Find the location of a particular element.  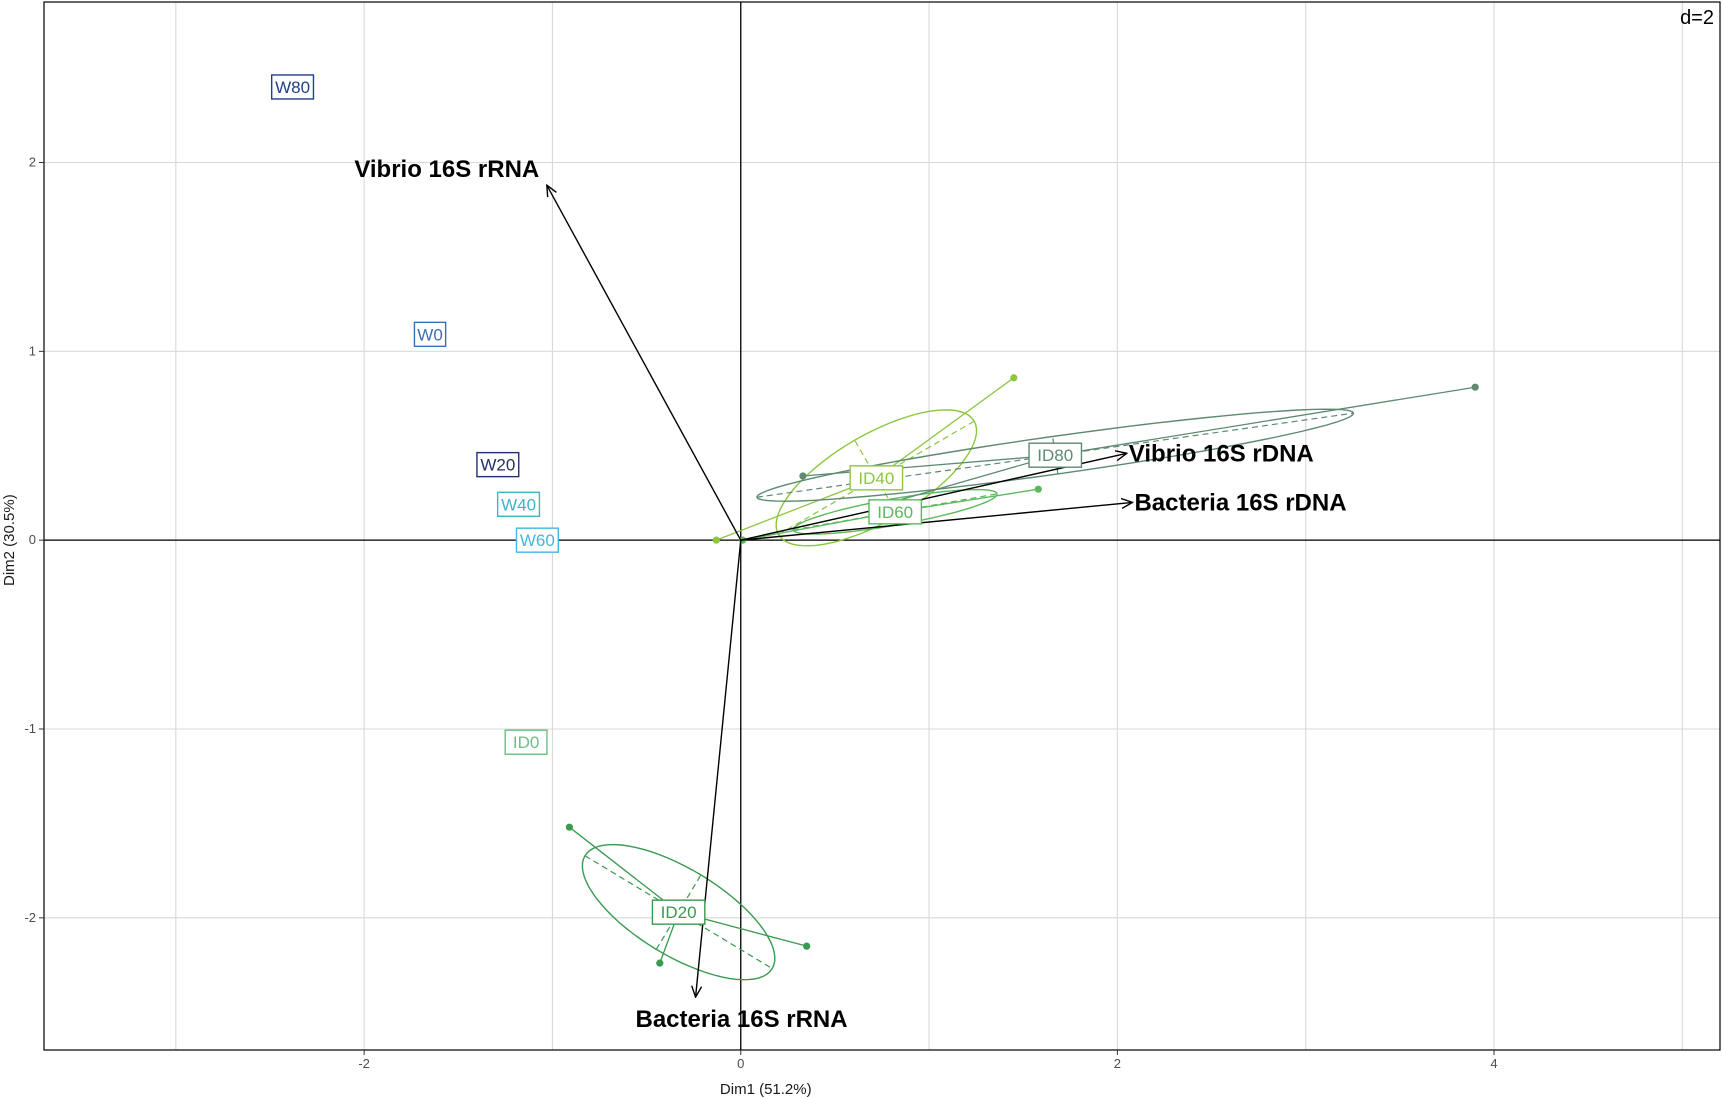

arrow-bacteria-16s-rdna: Bacteria 16S rDNA is located at coordinates (1043, 515).